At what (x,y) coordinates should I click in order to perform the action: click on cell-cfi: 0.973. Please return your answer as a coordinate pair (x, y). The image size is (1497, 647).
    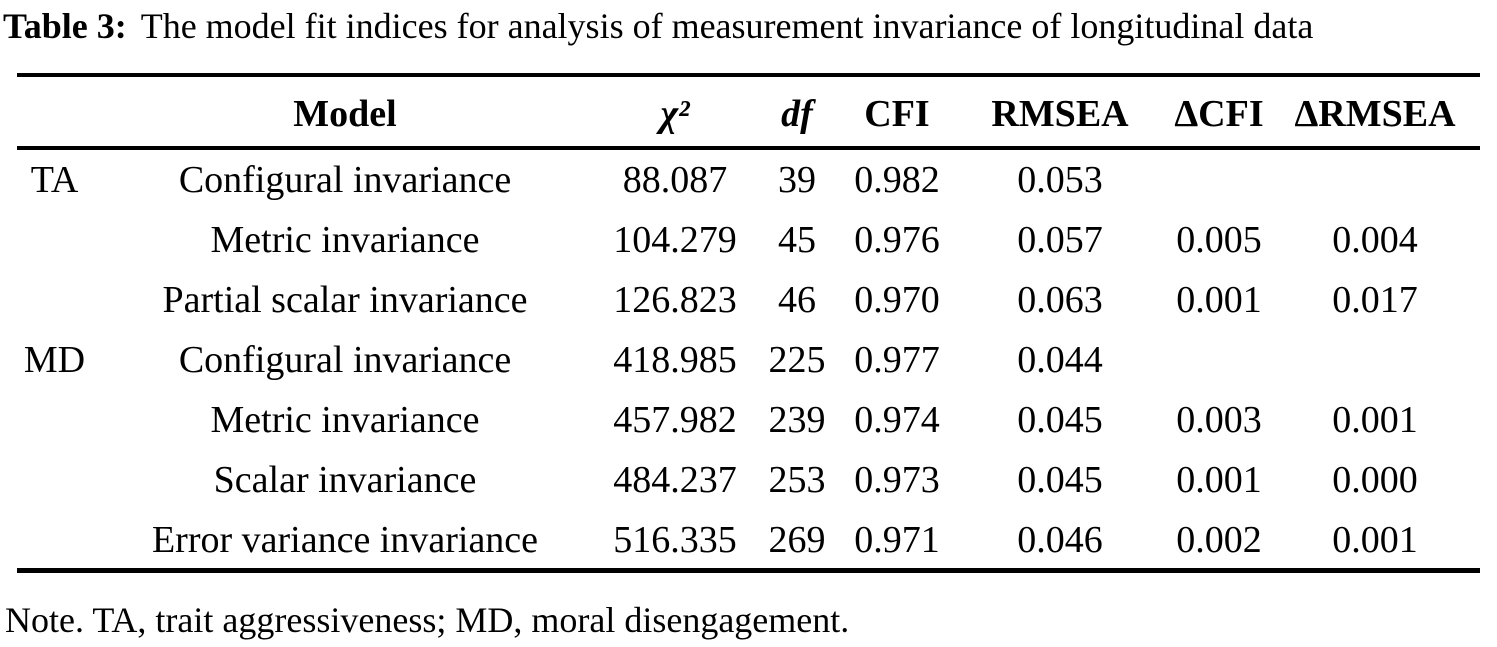
    Looking at the image, I should click on (897, 480).